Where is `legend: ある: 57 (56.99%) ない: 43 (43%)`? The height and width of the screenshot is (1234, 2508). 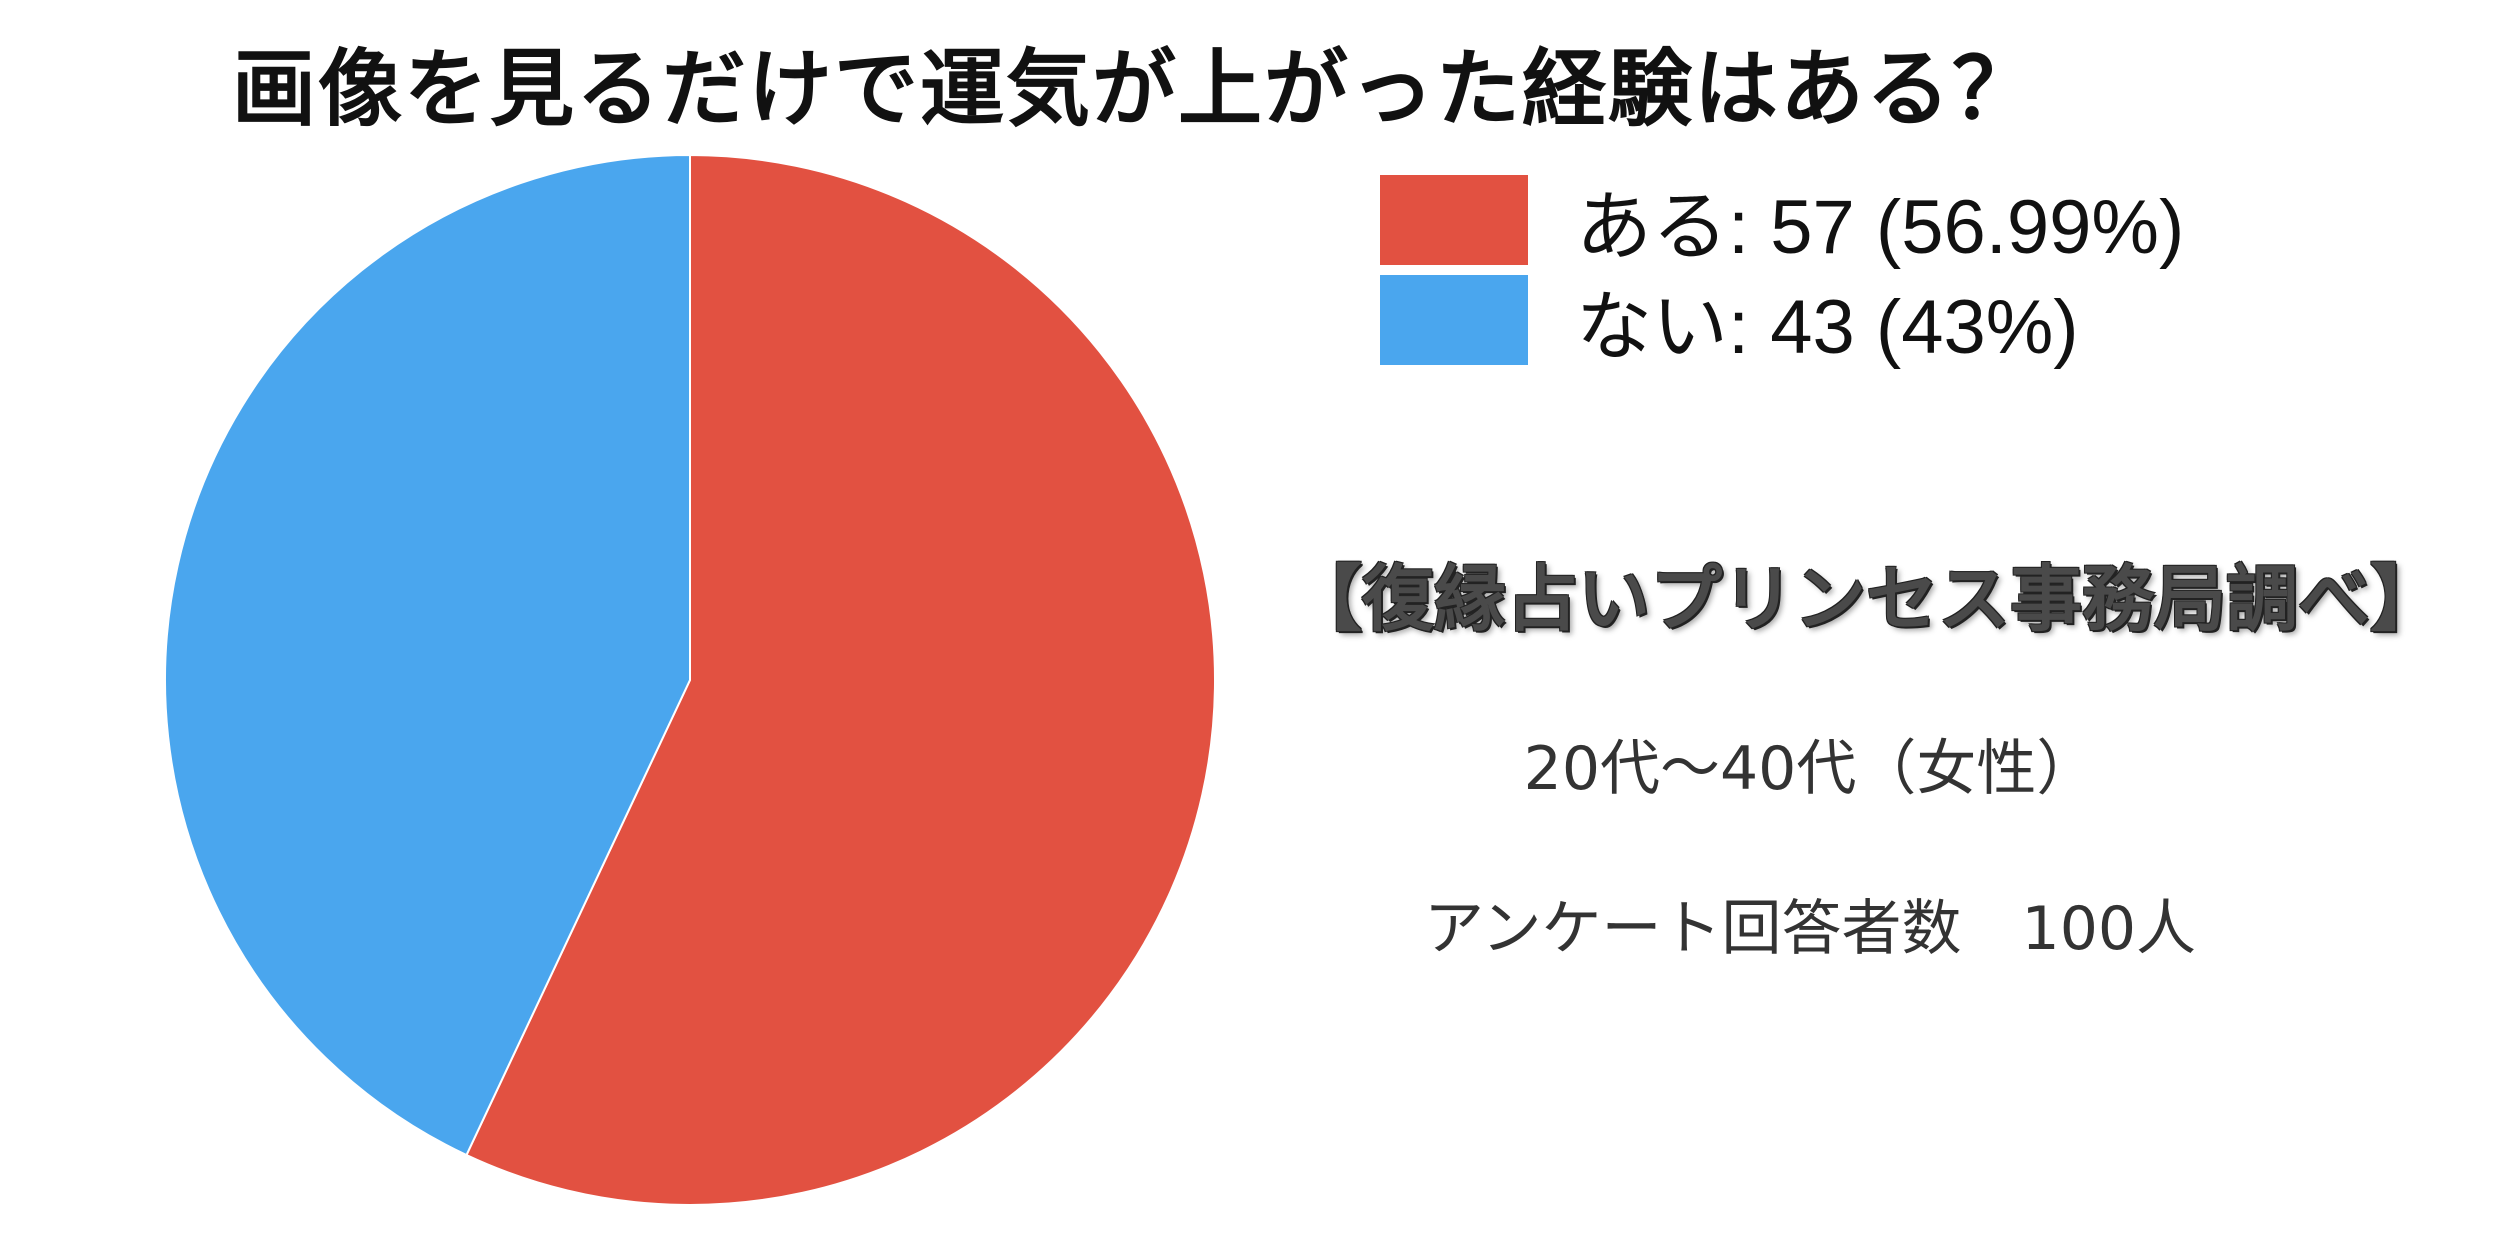 legend: ある: 57 (56.99%) ない: 43 (43%) is located at coordinates (1782, 270).